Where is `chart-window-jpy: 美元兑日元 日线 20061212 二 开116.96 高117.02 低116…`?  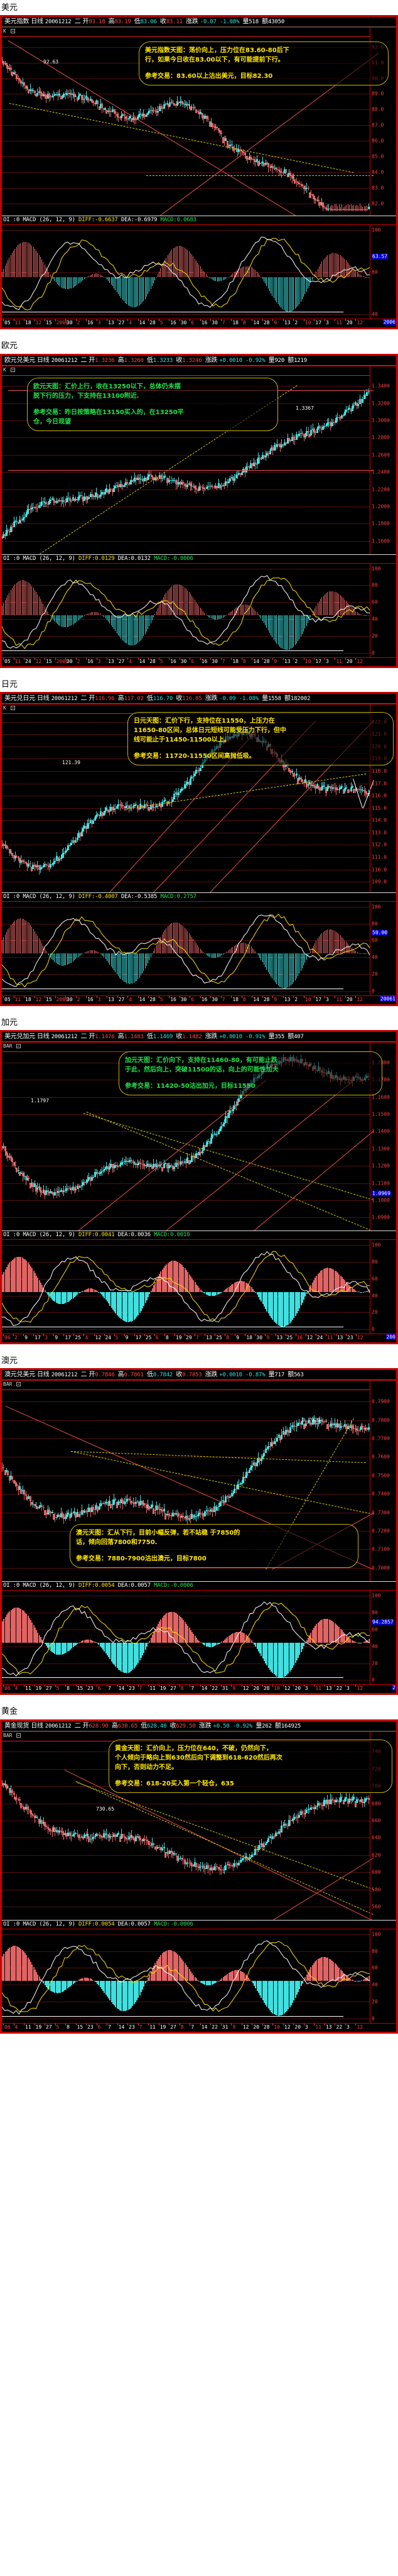 chart-window-jpy: 美元兑日元 日线 20061212 二 开116.96 高117.02 低116… is located at coordinates (199, 848).